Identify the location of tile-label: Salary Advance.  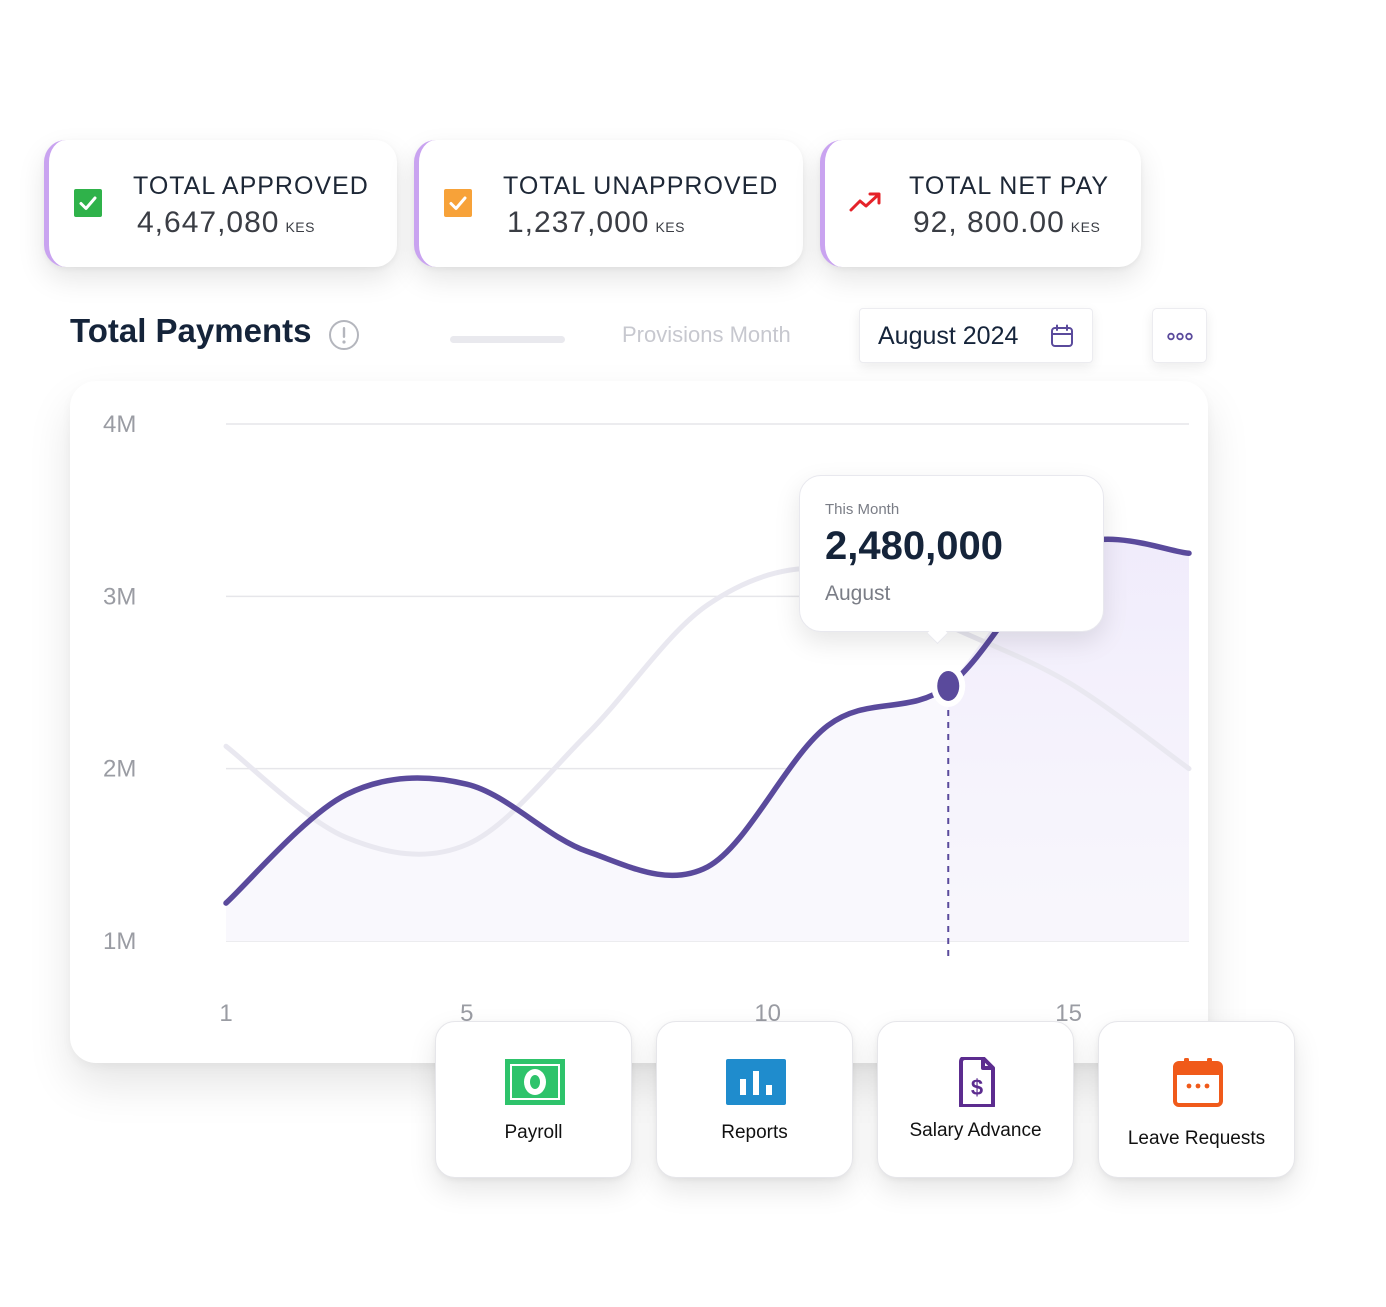
(975, 1130).